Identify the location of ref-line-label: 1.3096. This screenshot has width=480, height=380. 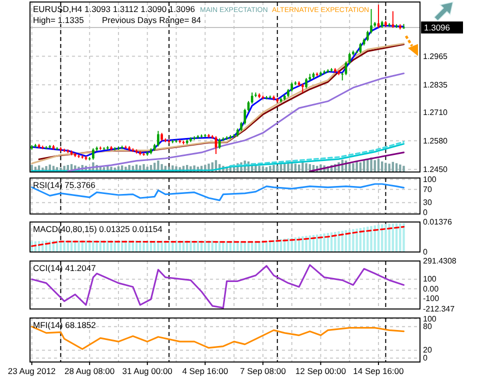
(437, 27).